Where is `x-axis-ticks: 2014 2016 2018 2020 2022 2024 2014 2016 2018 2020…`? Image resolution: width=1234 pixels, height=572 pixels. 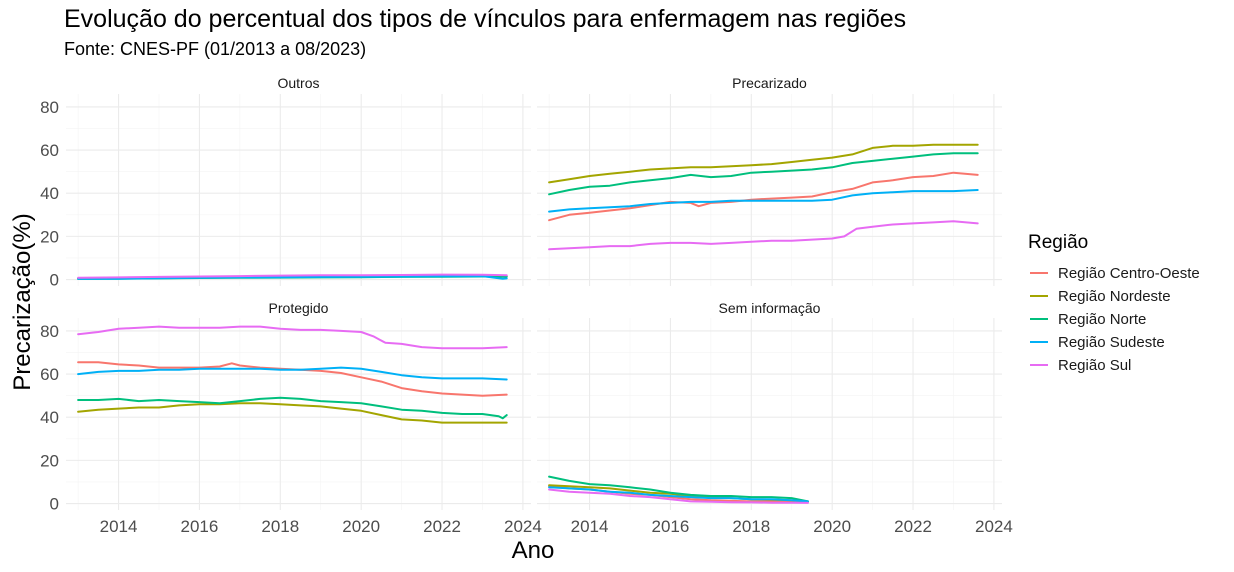 x-axis-ticks: 2014 2016 2018 2020 2022 2024 2014 2016 2018 2020… is located at coordinates (556, 526).